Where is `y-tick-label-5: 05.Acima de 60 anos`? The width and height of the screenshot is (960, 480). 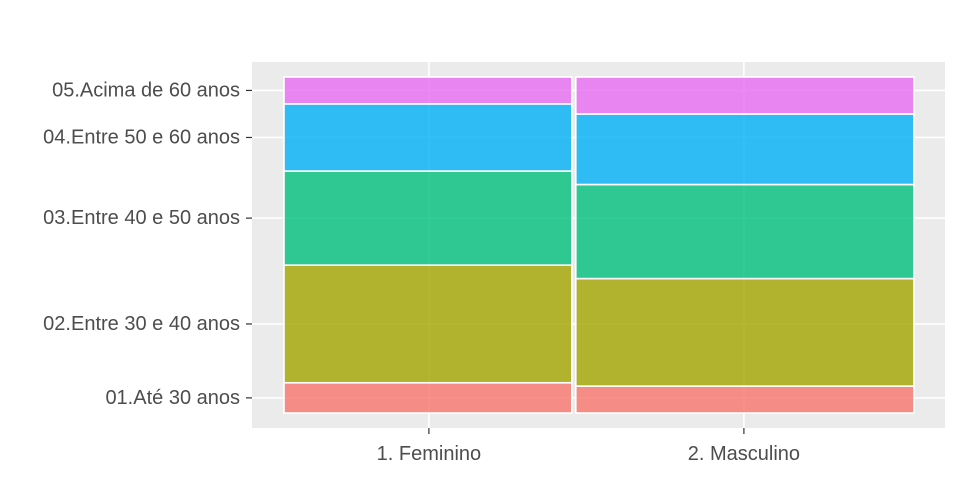 y-tick-label-5: 05.Acima de 60 anos is located at coordinates (146, 90).